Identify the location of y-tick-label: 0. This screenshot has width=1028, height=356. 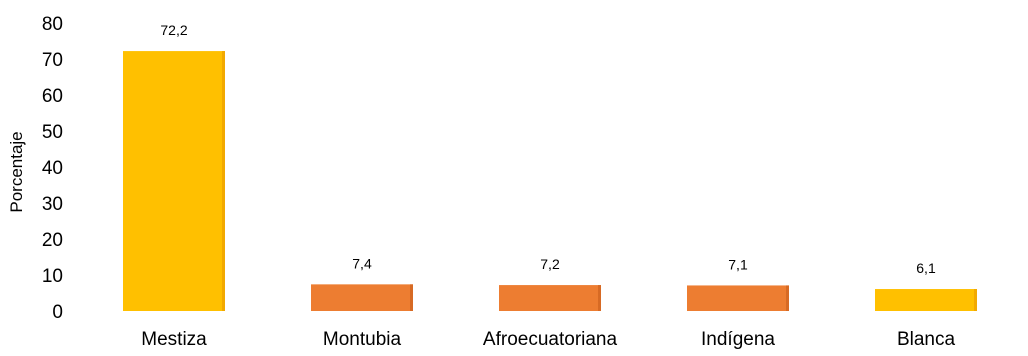
(57, 312).